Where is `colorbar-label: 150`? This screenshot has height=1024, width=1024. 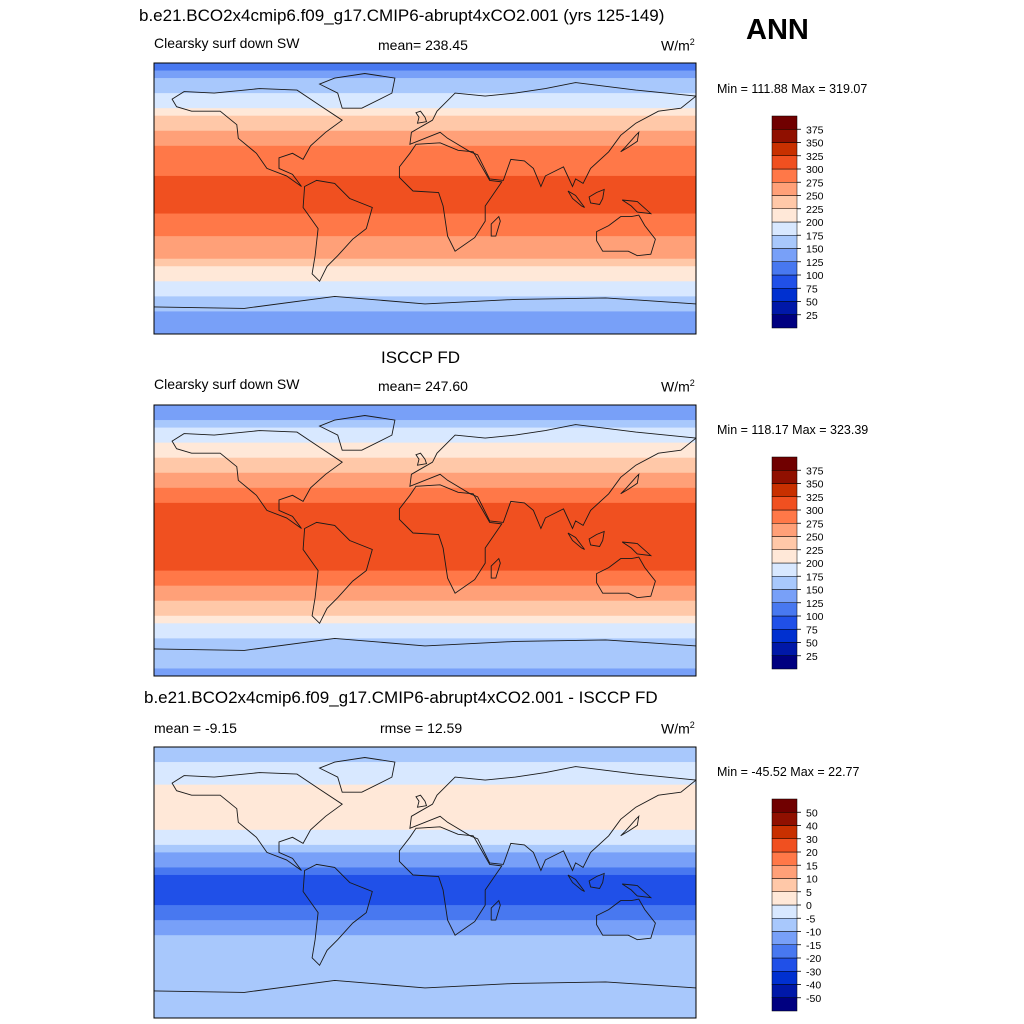 colorbar-label: 150 is located at coordinates (815, 250).